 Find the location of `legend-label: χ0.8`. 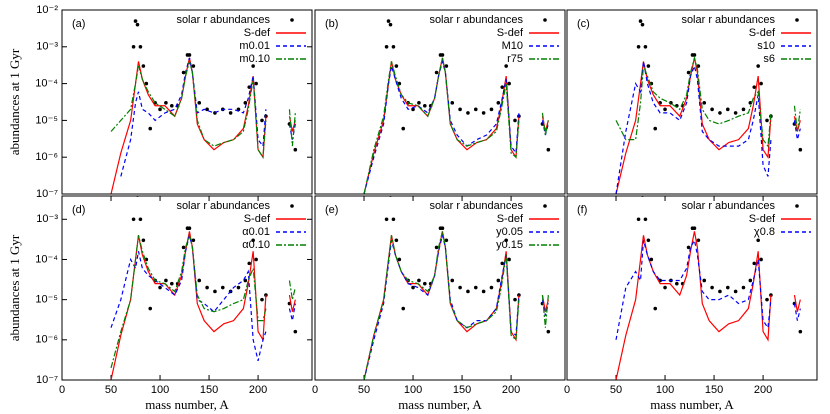

legend-label: χ0.8 is located at coordinates (764, 232).